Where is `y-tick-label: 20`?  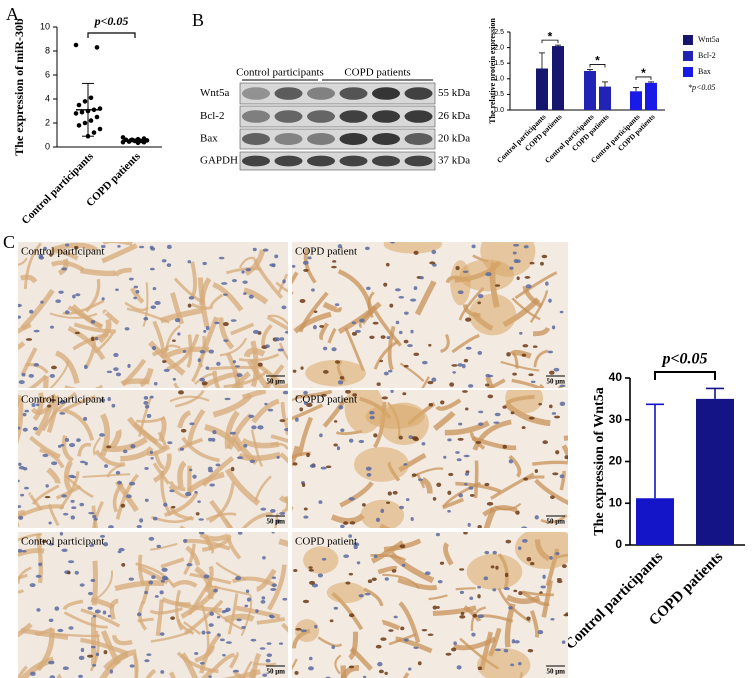 y-tick-label: 20 is located at coordinates (616, 461).